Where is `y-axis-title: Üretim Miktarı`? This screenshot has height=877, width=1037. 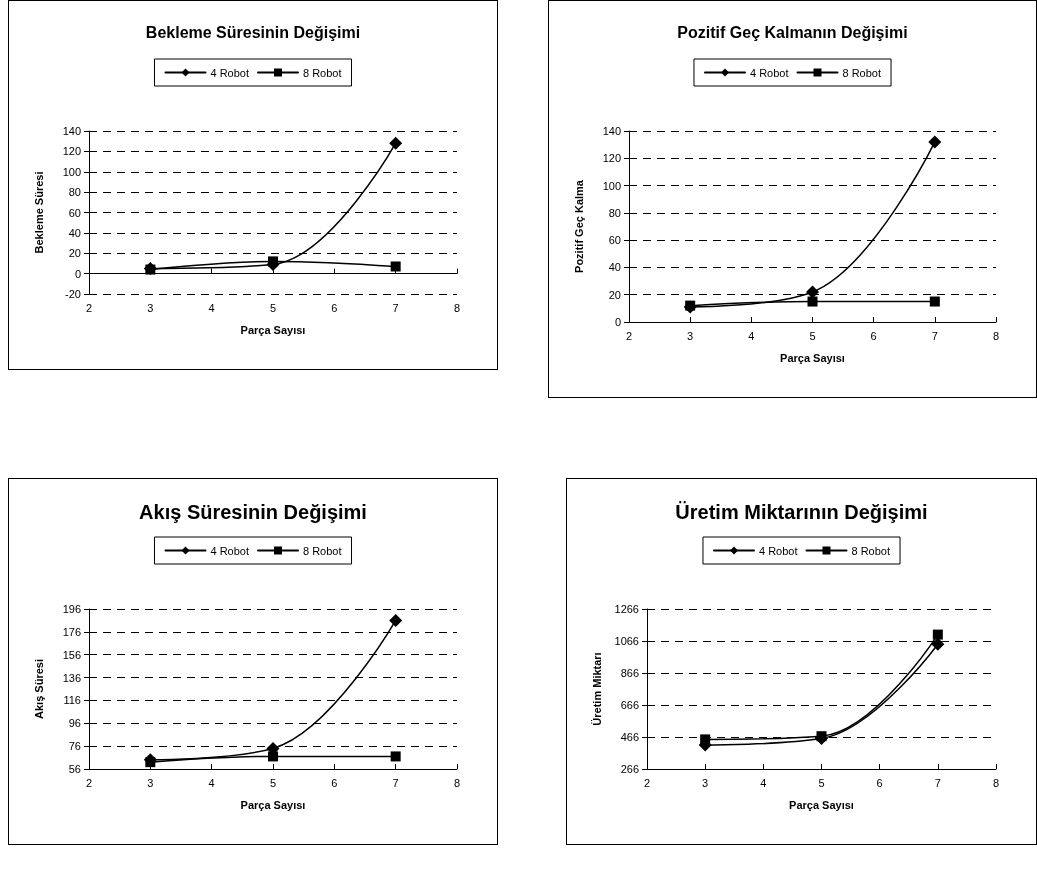
y-axis-title: Üretim Miktarı is located at coordinates (596, 689).